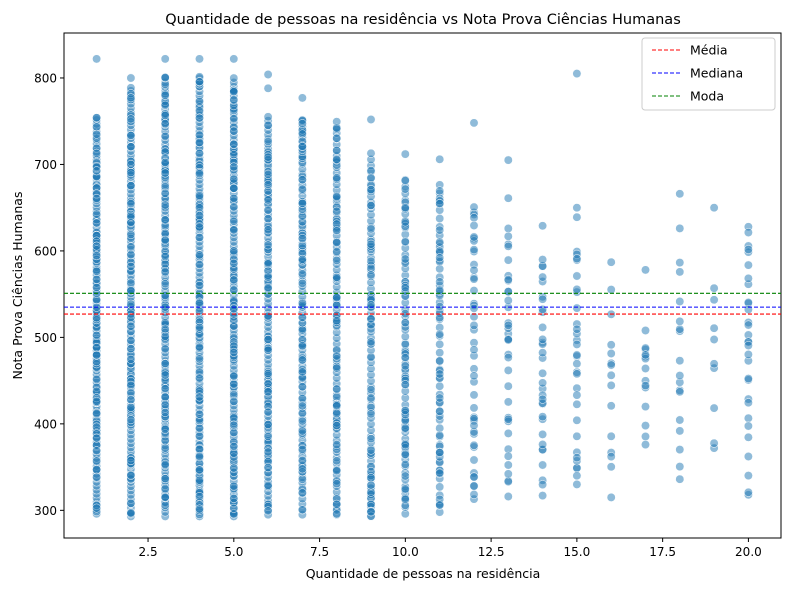 The width and height of the screenshot is (790, 590). Describe the element at coordinates (708, 74) in the screenshot. I see `legend: Média Mediana Moda` at that location.